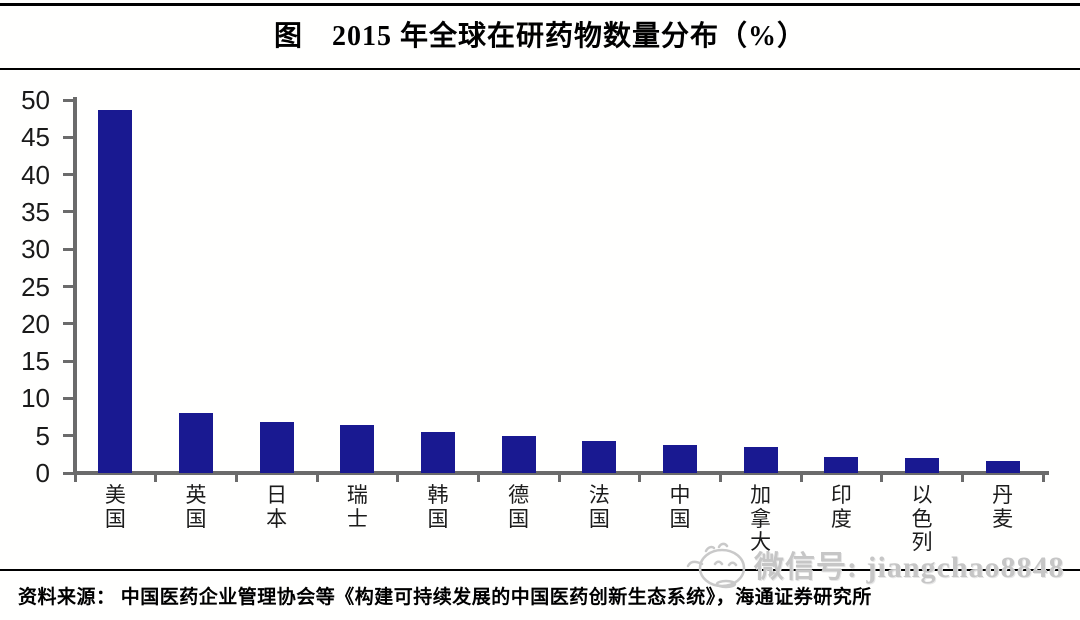 Image resolution: width=1080 pixels, height=620 pixels. What do you see at coordinates (909, 567) in the screenshot?
I see `watermark-text: 微信号: jiangchao8848` at bounding box center [909, 567].